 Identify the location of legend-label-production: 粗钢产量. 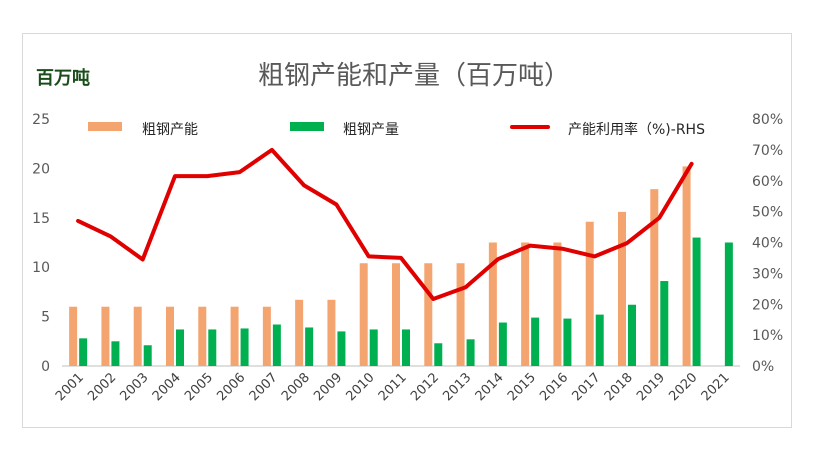
(371, 130).